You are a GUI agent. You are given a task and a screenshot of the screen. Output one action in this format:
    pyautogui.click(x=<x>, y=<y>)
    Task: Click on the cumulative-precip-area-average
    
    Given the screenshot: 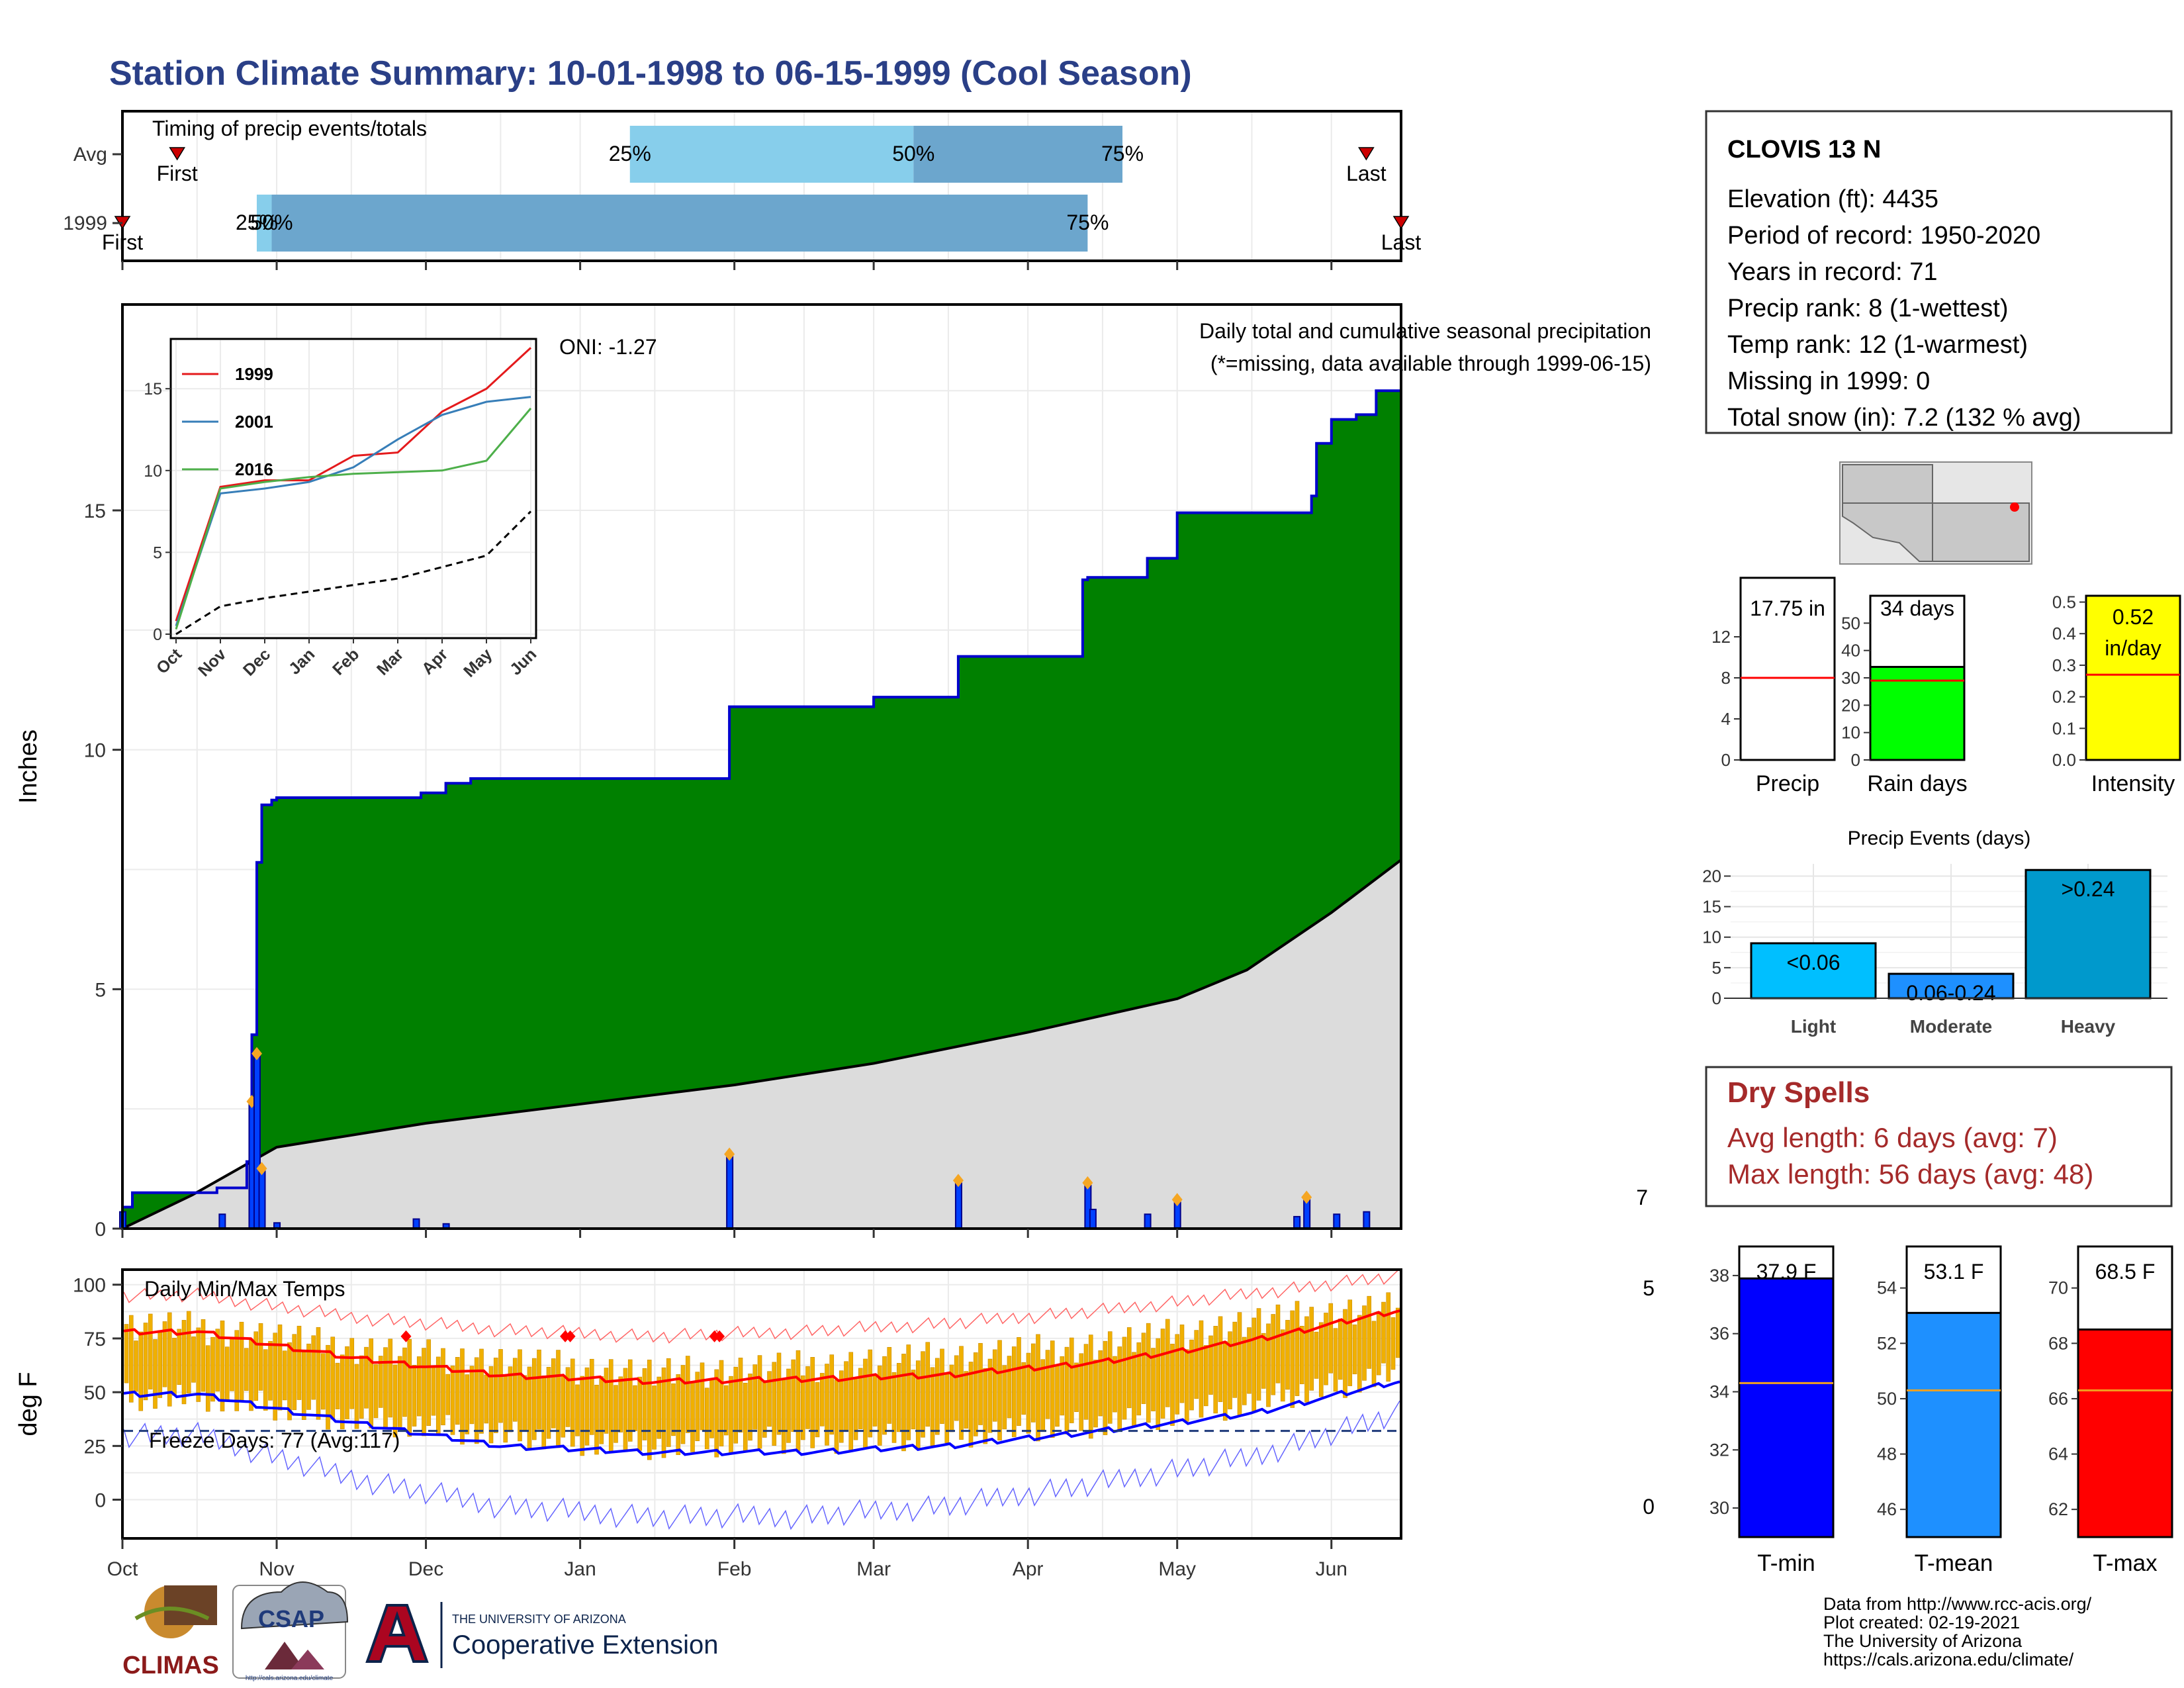 What is the action you would take?
    pyautogui.click(x=761, y=1044)
    